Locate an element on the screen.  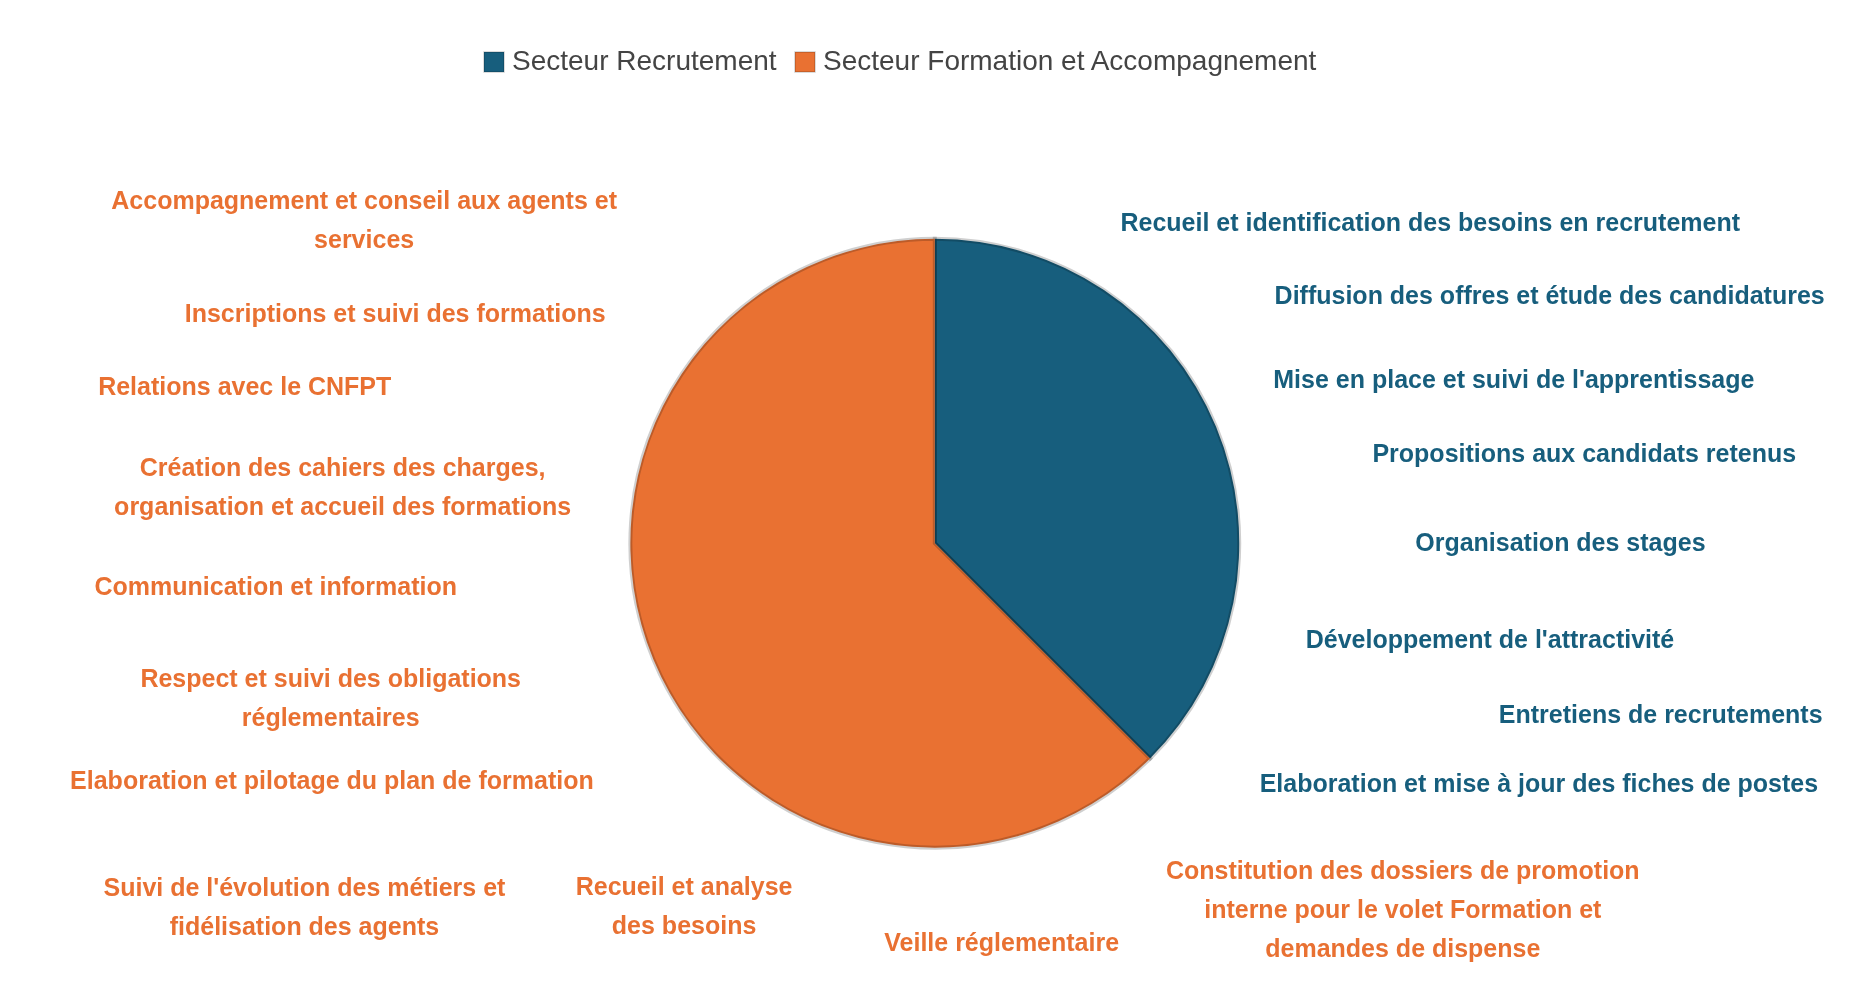
text: Création des cahiers des charges, organisation et accueil des formations is located at coordinates (343, 486).